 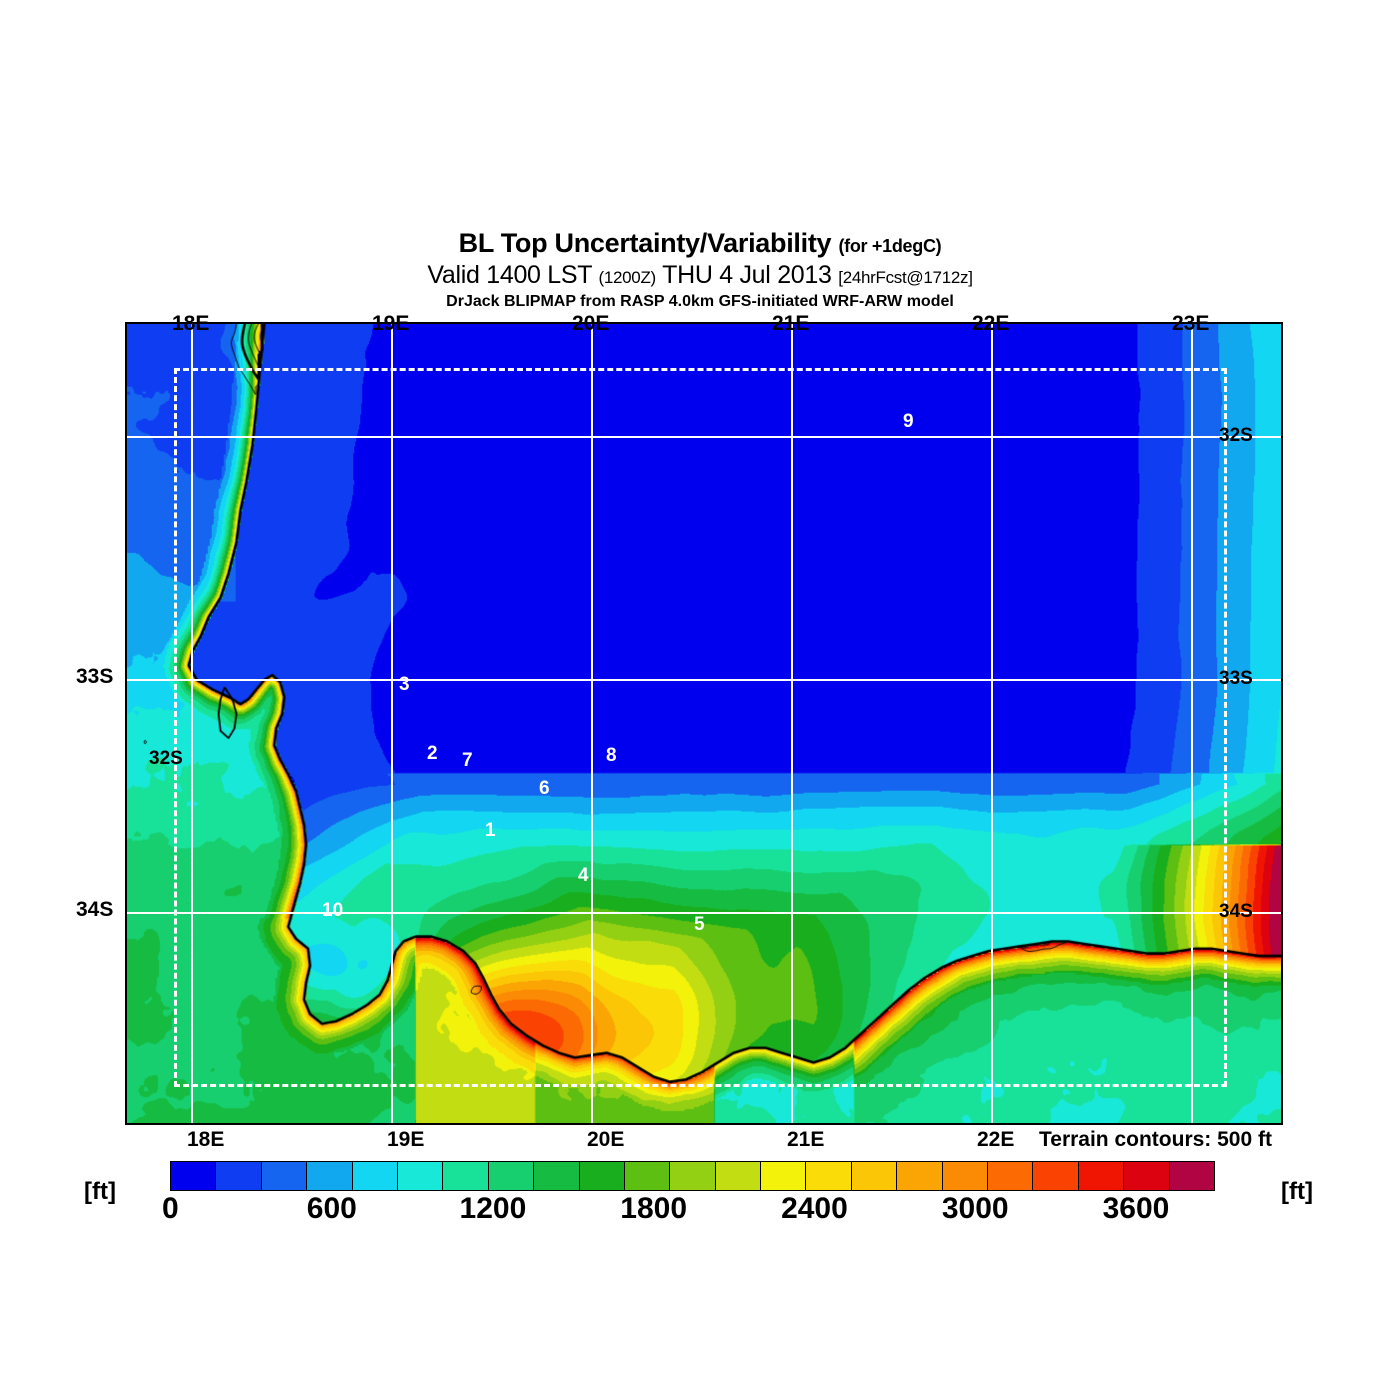 What do you see at coordinates (100, 1191) in the screenshot?
I see `colorbar-unit-left: [ft]` at bounding box center [100, 1191].